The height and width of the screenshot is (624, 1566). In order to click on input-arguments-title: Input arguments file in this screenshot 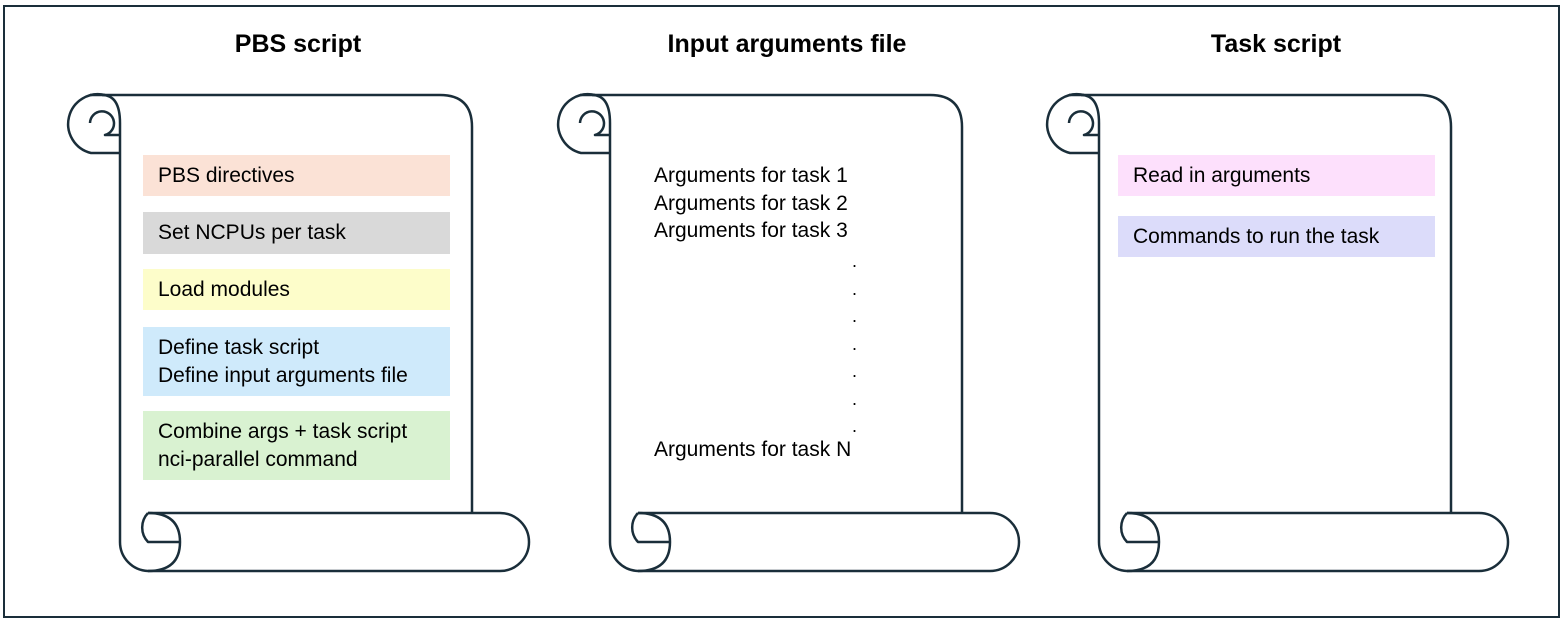, I will do `click(787, 44)`.